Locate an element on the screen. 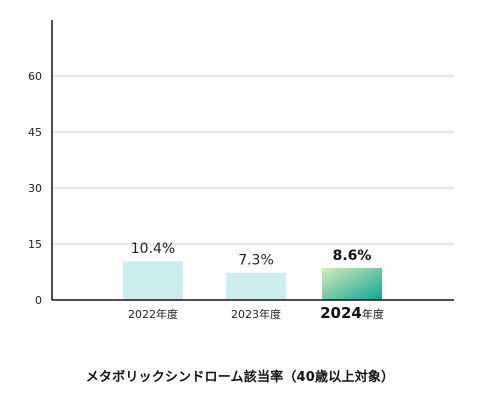  bar-2022 is located at coordinates (153, 280).